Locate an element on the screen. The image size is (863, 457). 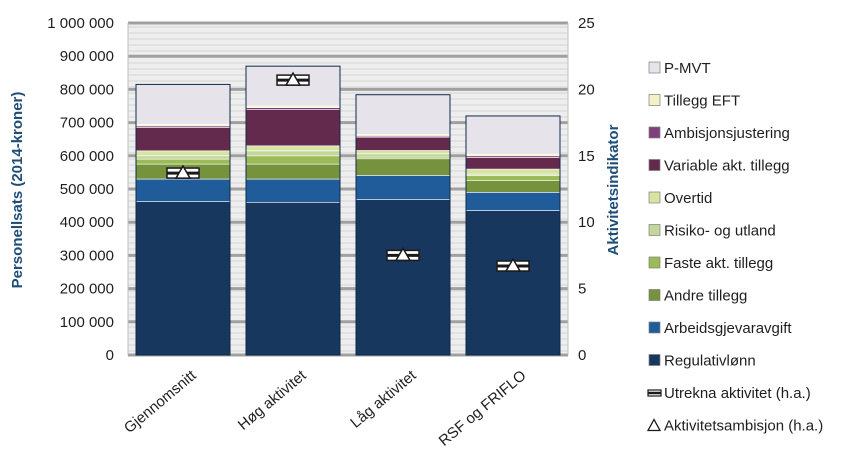
y-tick-label: 0 is located at coordinates (110, 355).